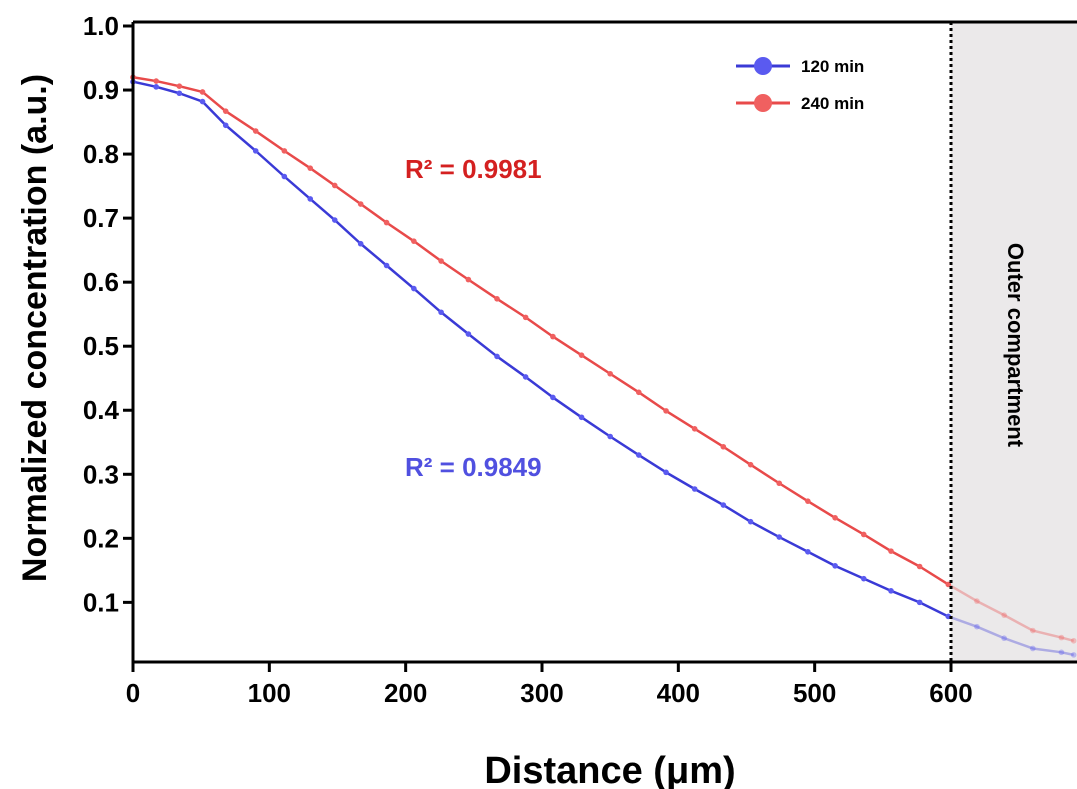 This screenshot has height=789, width=1077. Describe the element at coordinates (1010, 636) in the screenshot. I see `series-line-faded-120-min` at that location.